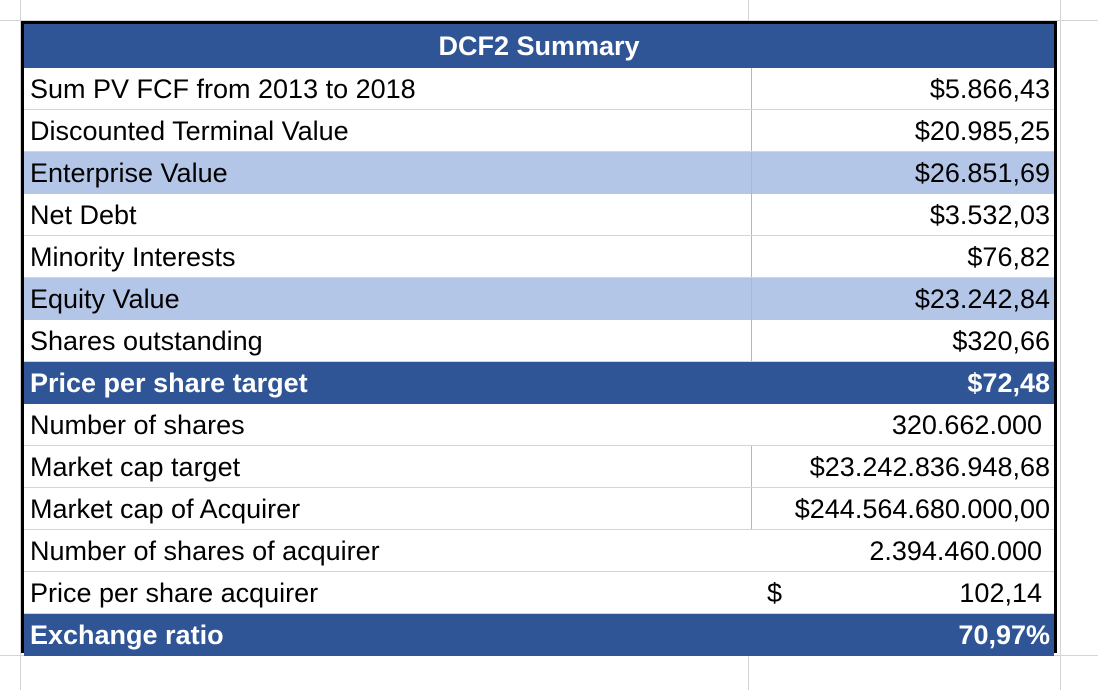 The width and height of the screenshot is (1098, 690). What do you see at coordinates (189, 131) in the screenshot?
I see `row-label: Discounted Terminal Value` at bounding box center [189, 131].